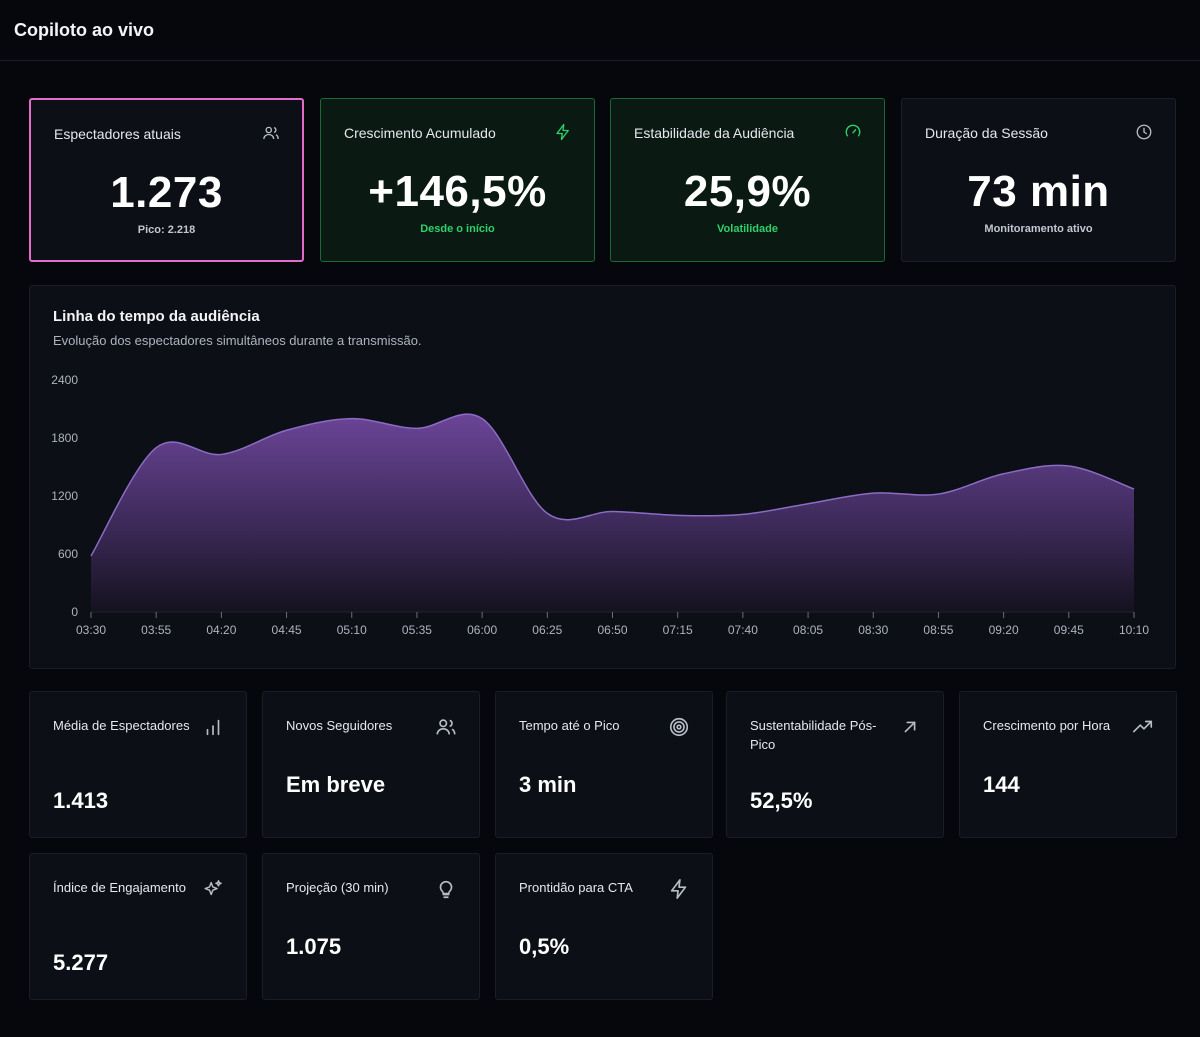 Image resolution: width=1200 pixels, height=1037 pixels. Describe the element at coordinates (1143, 726) in the screenshot. I see `trending-up-icon` at that location.